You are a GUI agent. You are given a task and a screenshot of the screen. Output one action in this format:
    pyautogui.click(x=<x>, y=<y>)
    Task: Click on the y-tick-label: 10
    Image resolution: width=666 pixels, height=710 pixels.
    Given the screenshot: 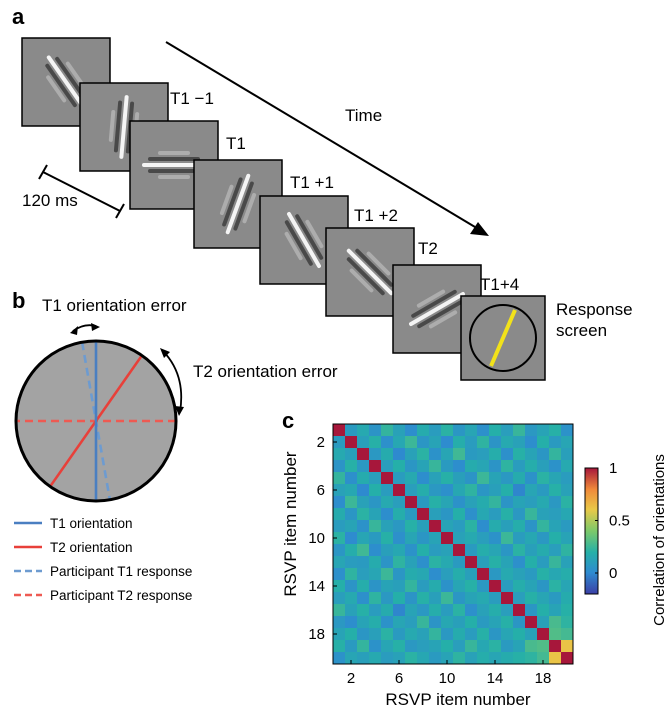 What is the action you would take?
    pyautogui.click(x=316, y=538)
    